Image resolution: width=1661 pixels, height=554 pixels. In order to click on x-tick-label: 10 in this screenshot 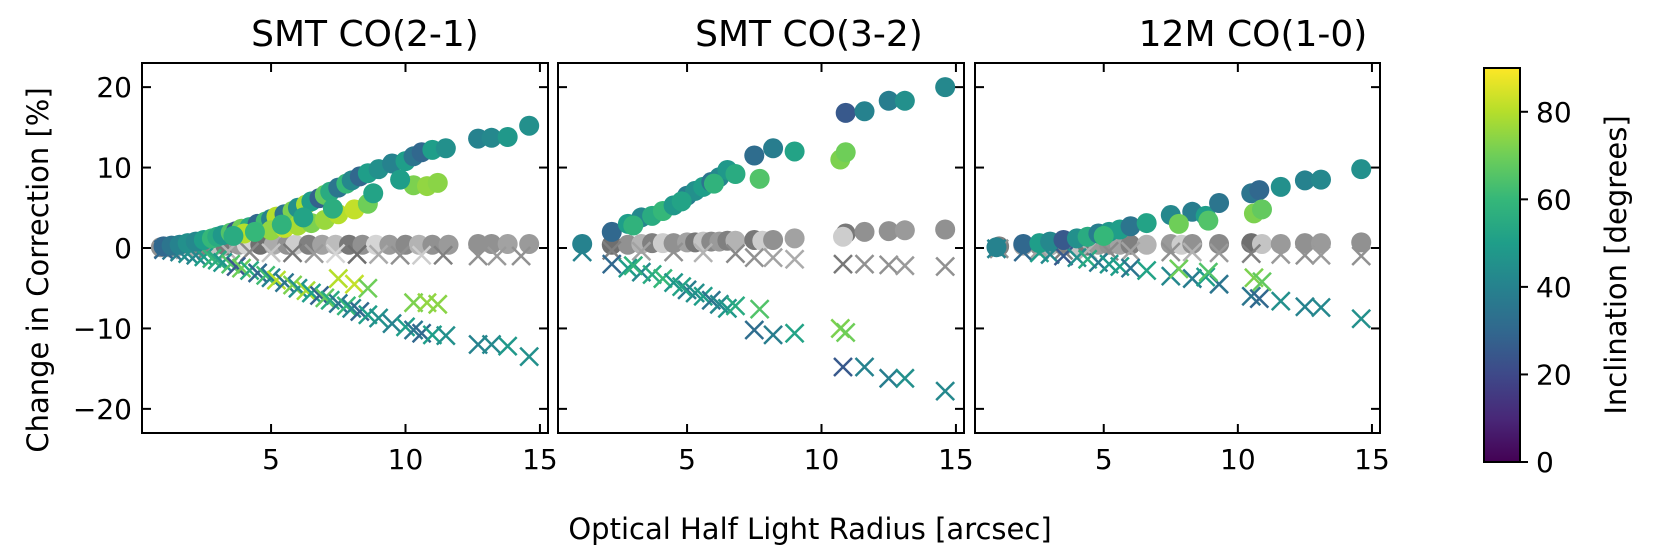, I will do `click(1238, 459)`.